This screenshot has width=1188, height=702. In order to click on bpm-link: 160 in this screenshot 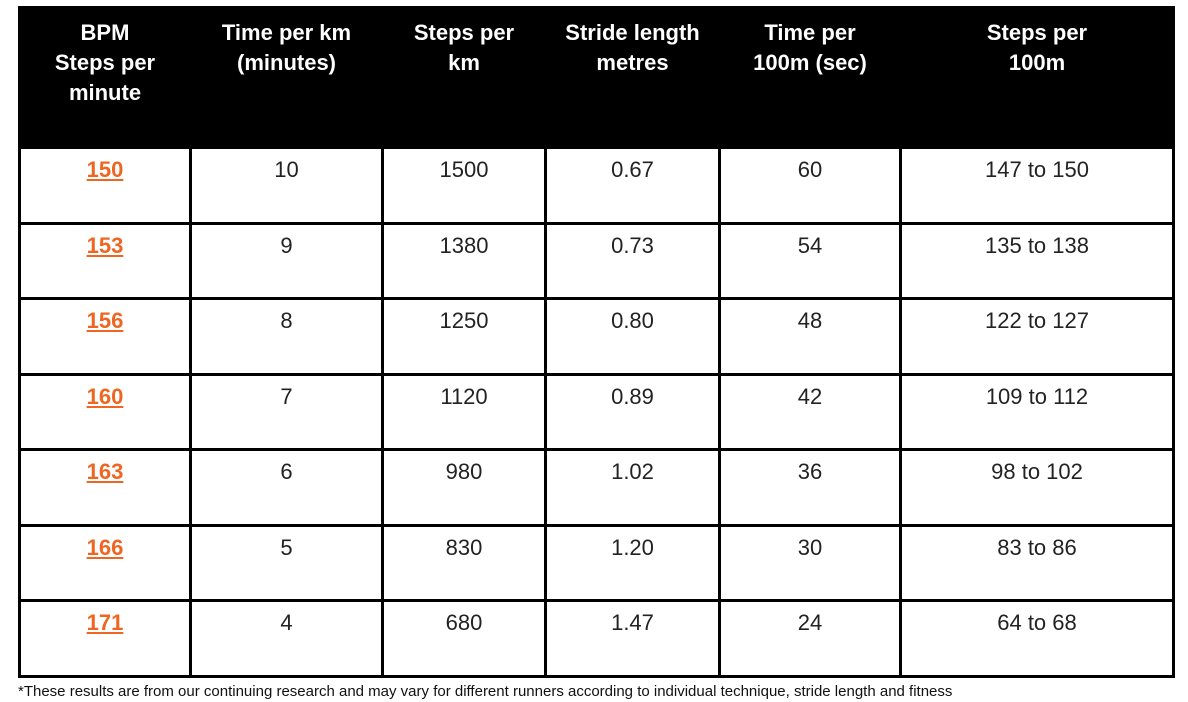, I will do `click(105, 396)`.